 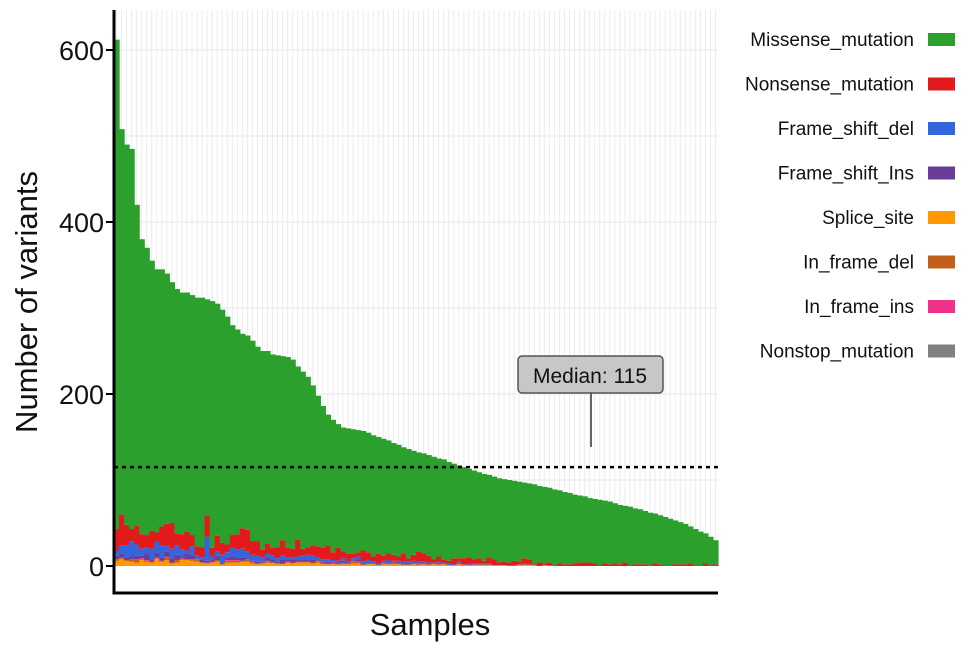 I want to click on y-tick-label: 600, so click(x=81, y=51).